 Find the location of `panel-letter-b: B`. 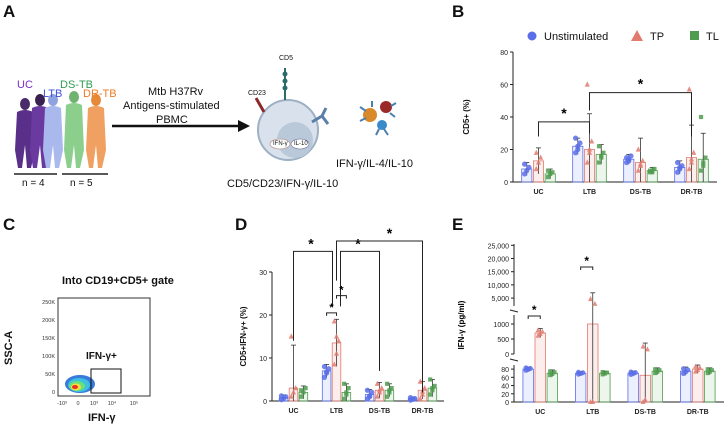

panel-letter-b: B is located at coordinates (458, 11).